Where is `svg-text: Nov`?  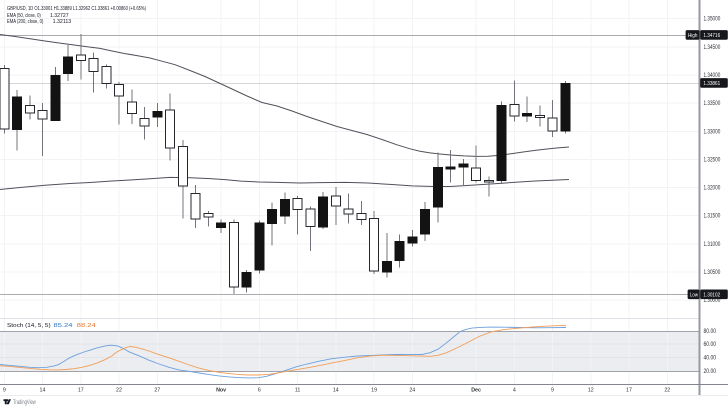 svg-text: Nov is located at coordinates (221, 390).